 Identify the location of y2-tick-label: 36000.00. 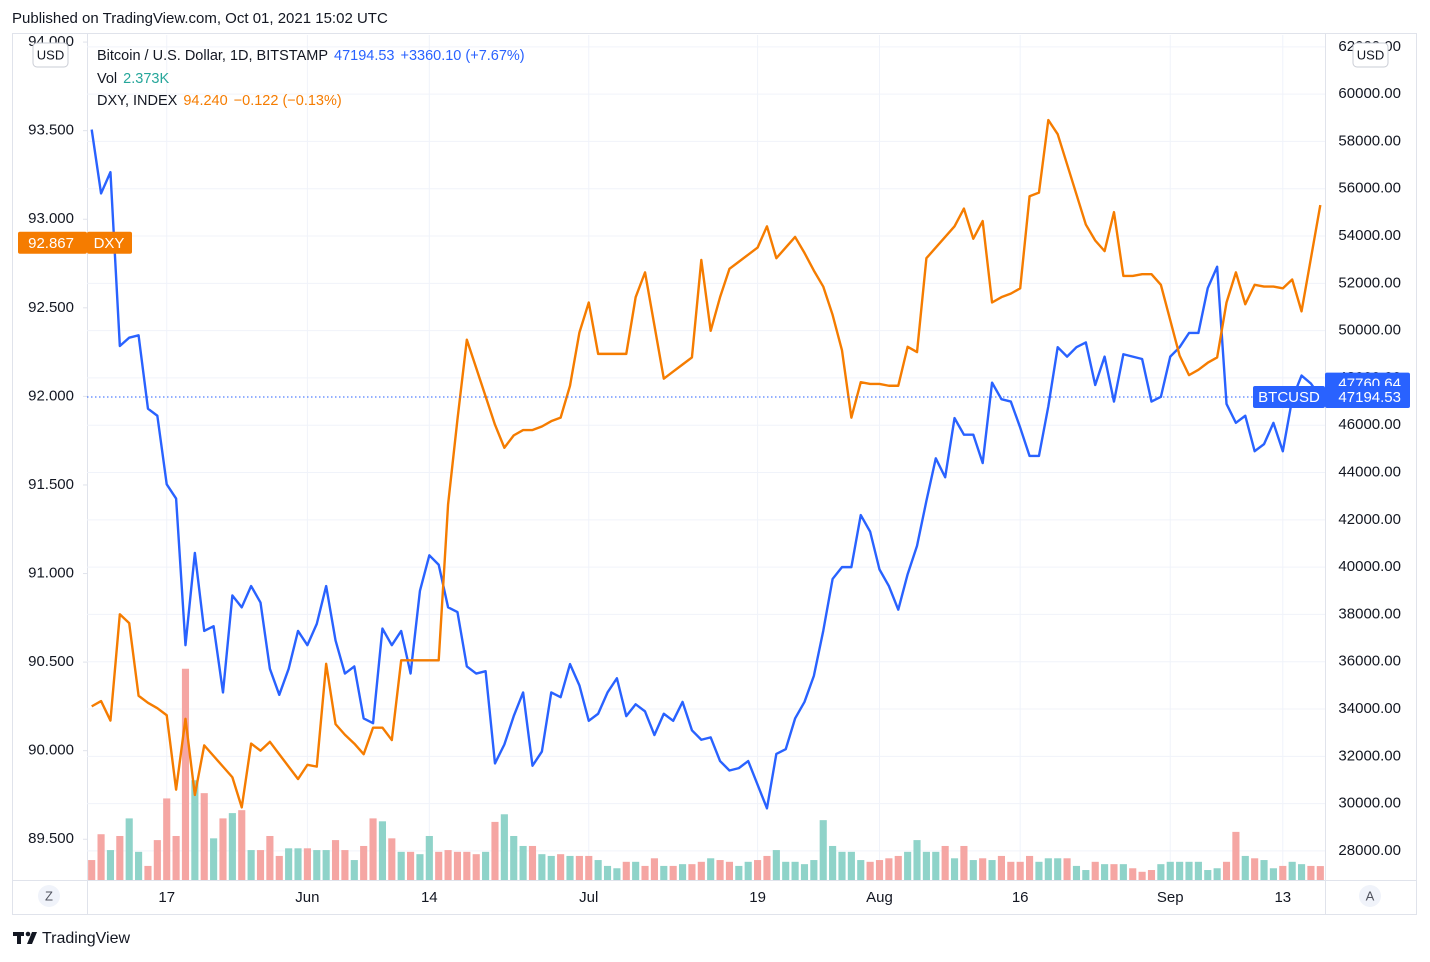
(1369, 661).